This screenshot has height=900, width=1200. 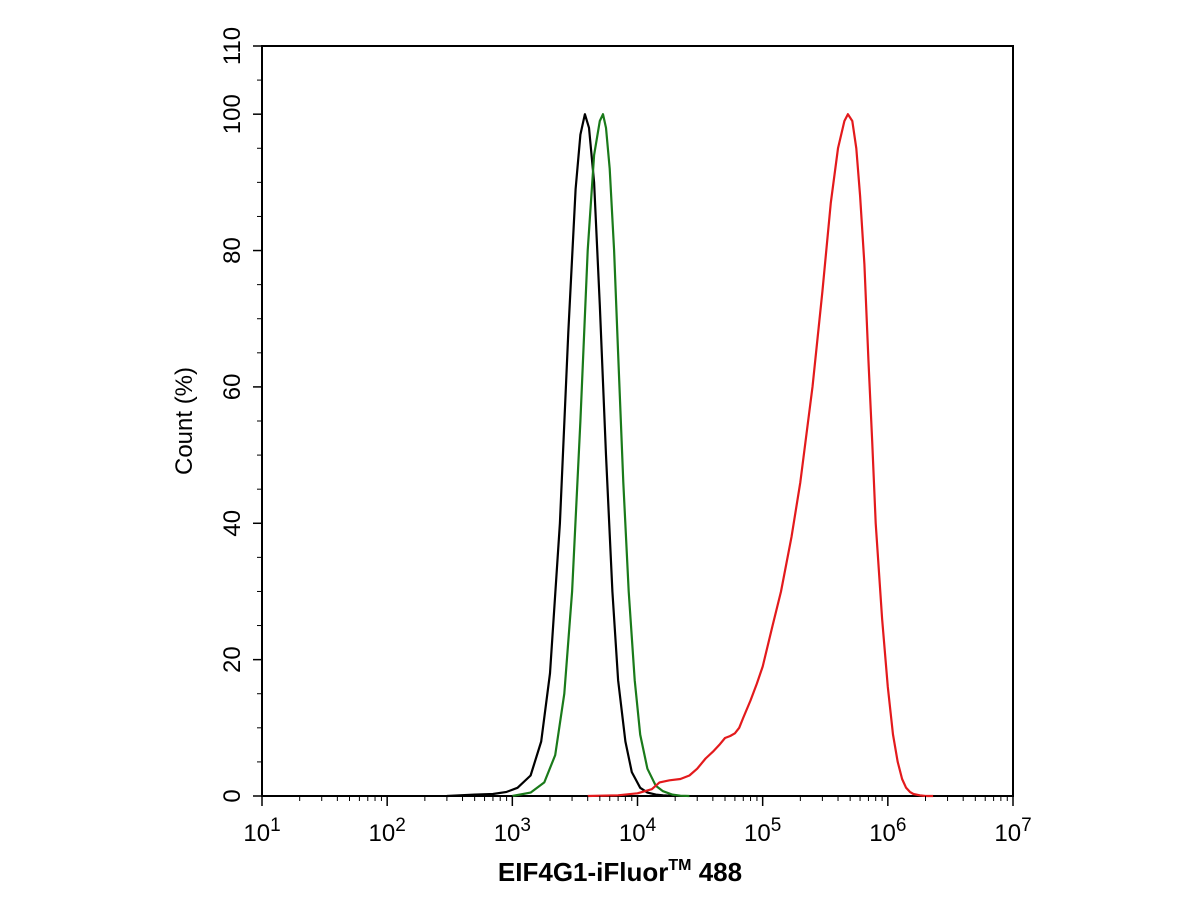 I want to click on x-axis-title-main: EIF4G1-iFluor, so click(x=583, y=872).